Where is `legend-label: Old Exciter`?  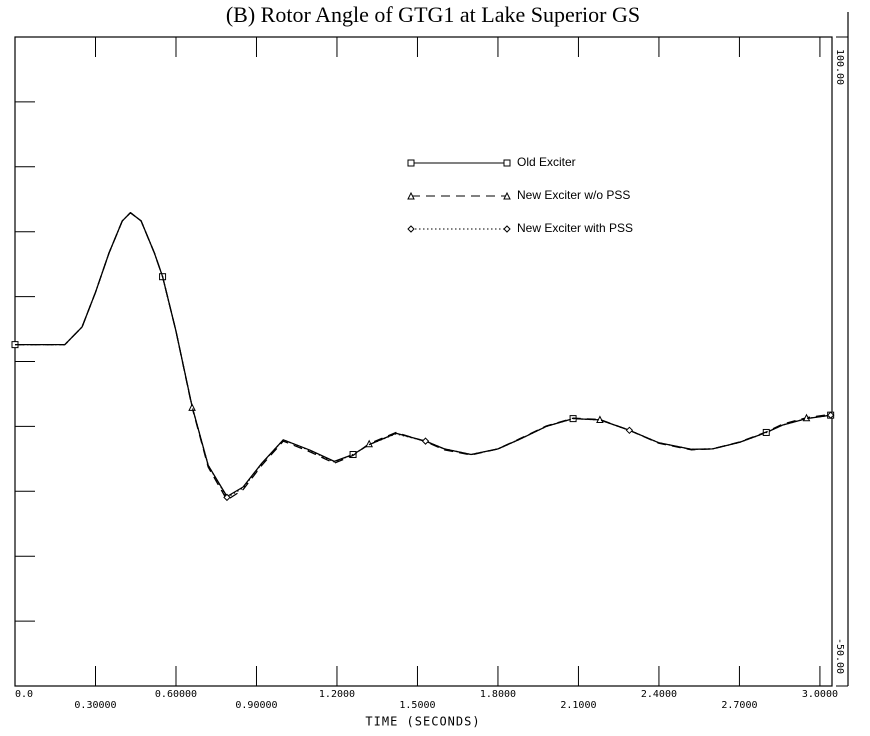
legend-label: Old Exciter is located at coordinates (546, 162).